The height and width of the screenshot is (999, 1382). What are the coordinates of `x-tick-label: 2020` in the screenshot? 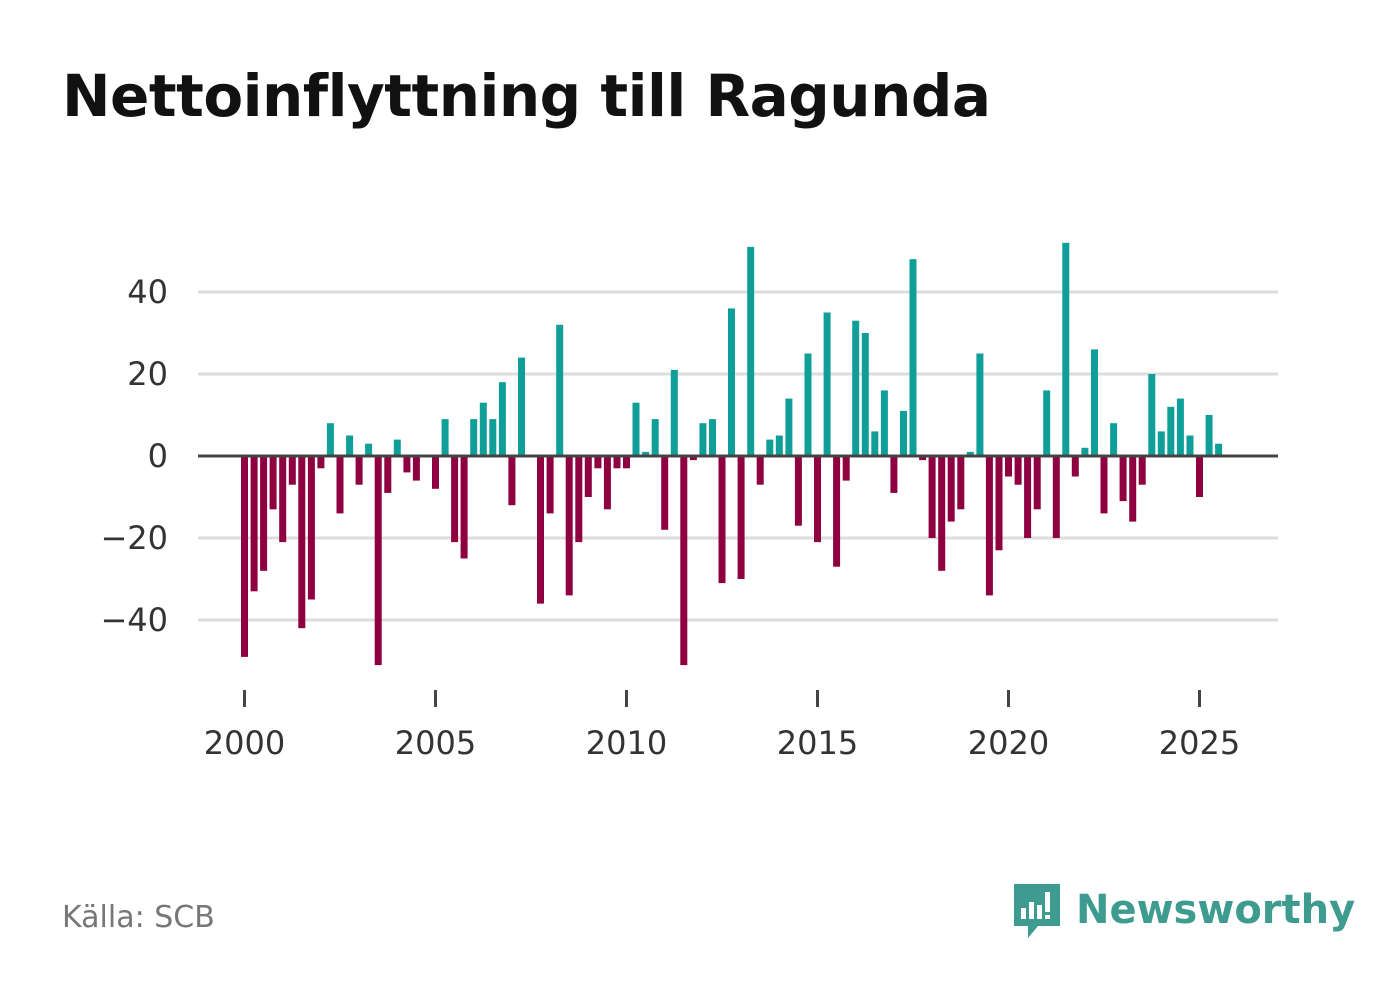 It's located at (1008, 743).